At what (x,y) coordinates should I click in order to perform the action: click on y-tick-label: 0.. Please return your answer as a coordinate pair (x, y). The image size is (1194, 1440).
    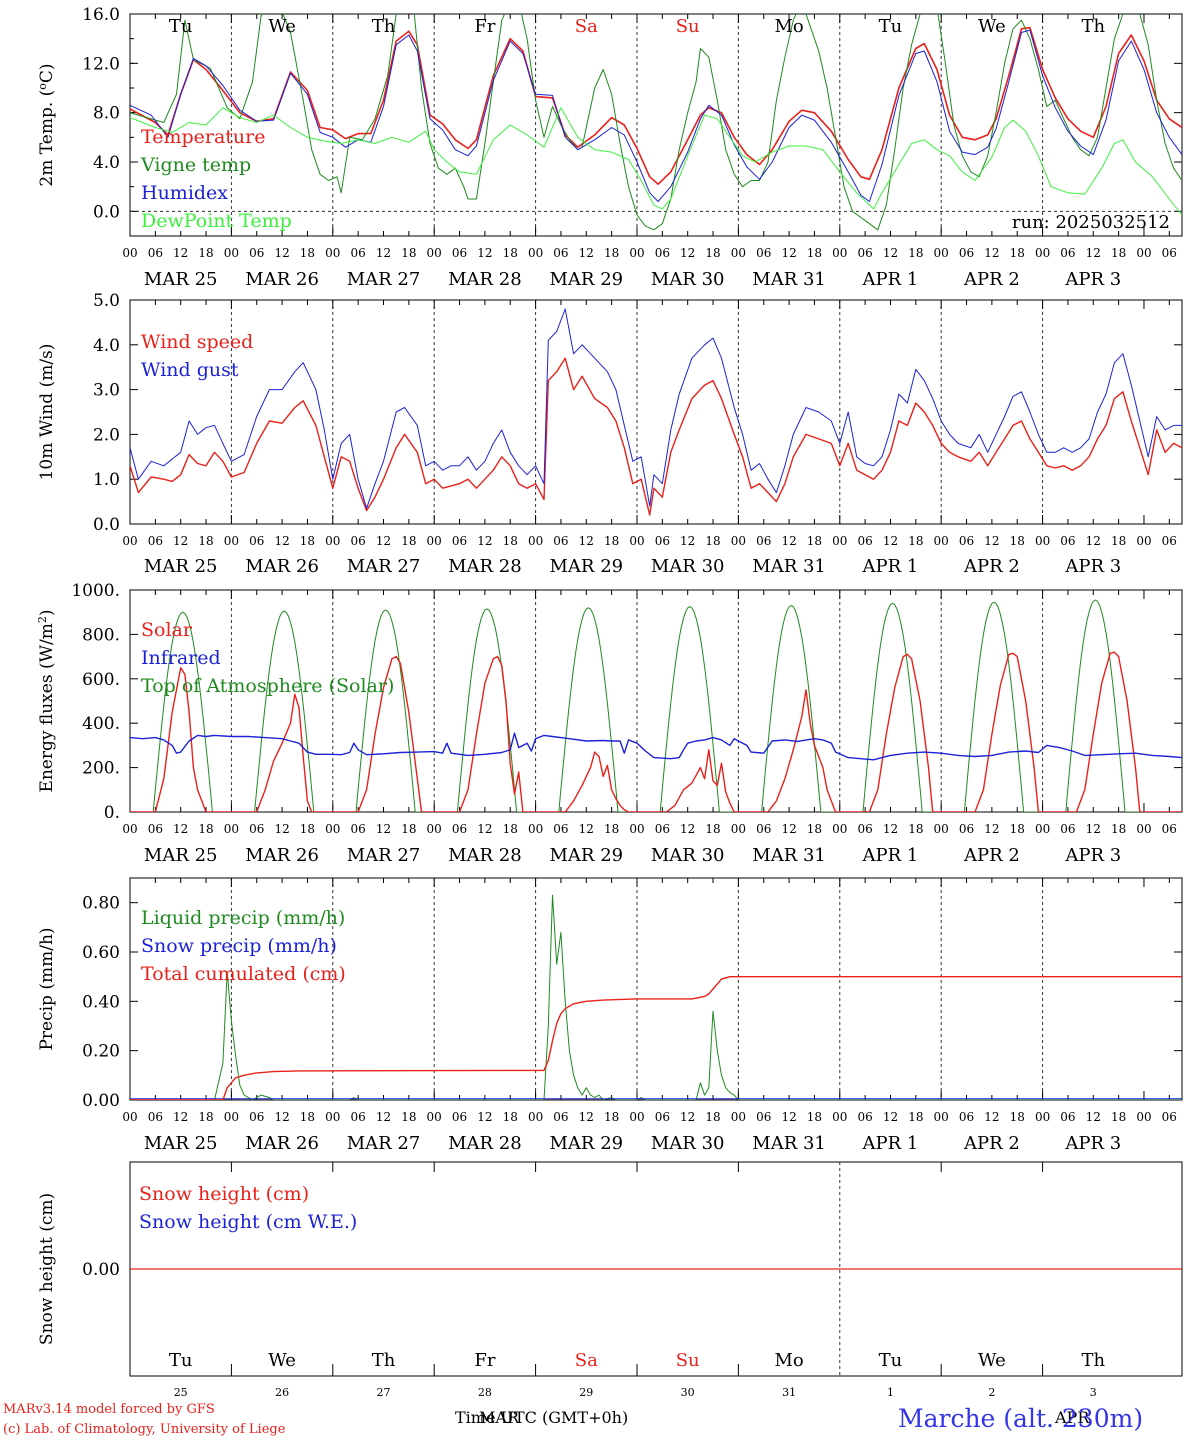
    Looking at the image, I should click on (112, 813).